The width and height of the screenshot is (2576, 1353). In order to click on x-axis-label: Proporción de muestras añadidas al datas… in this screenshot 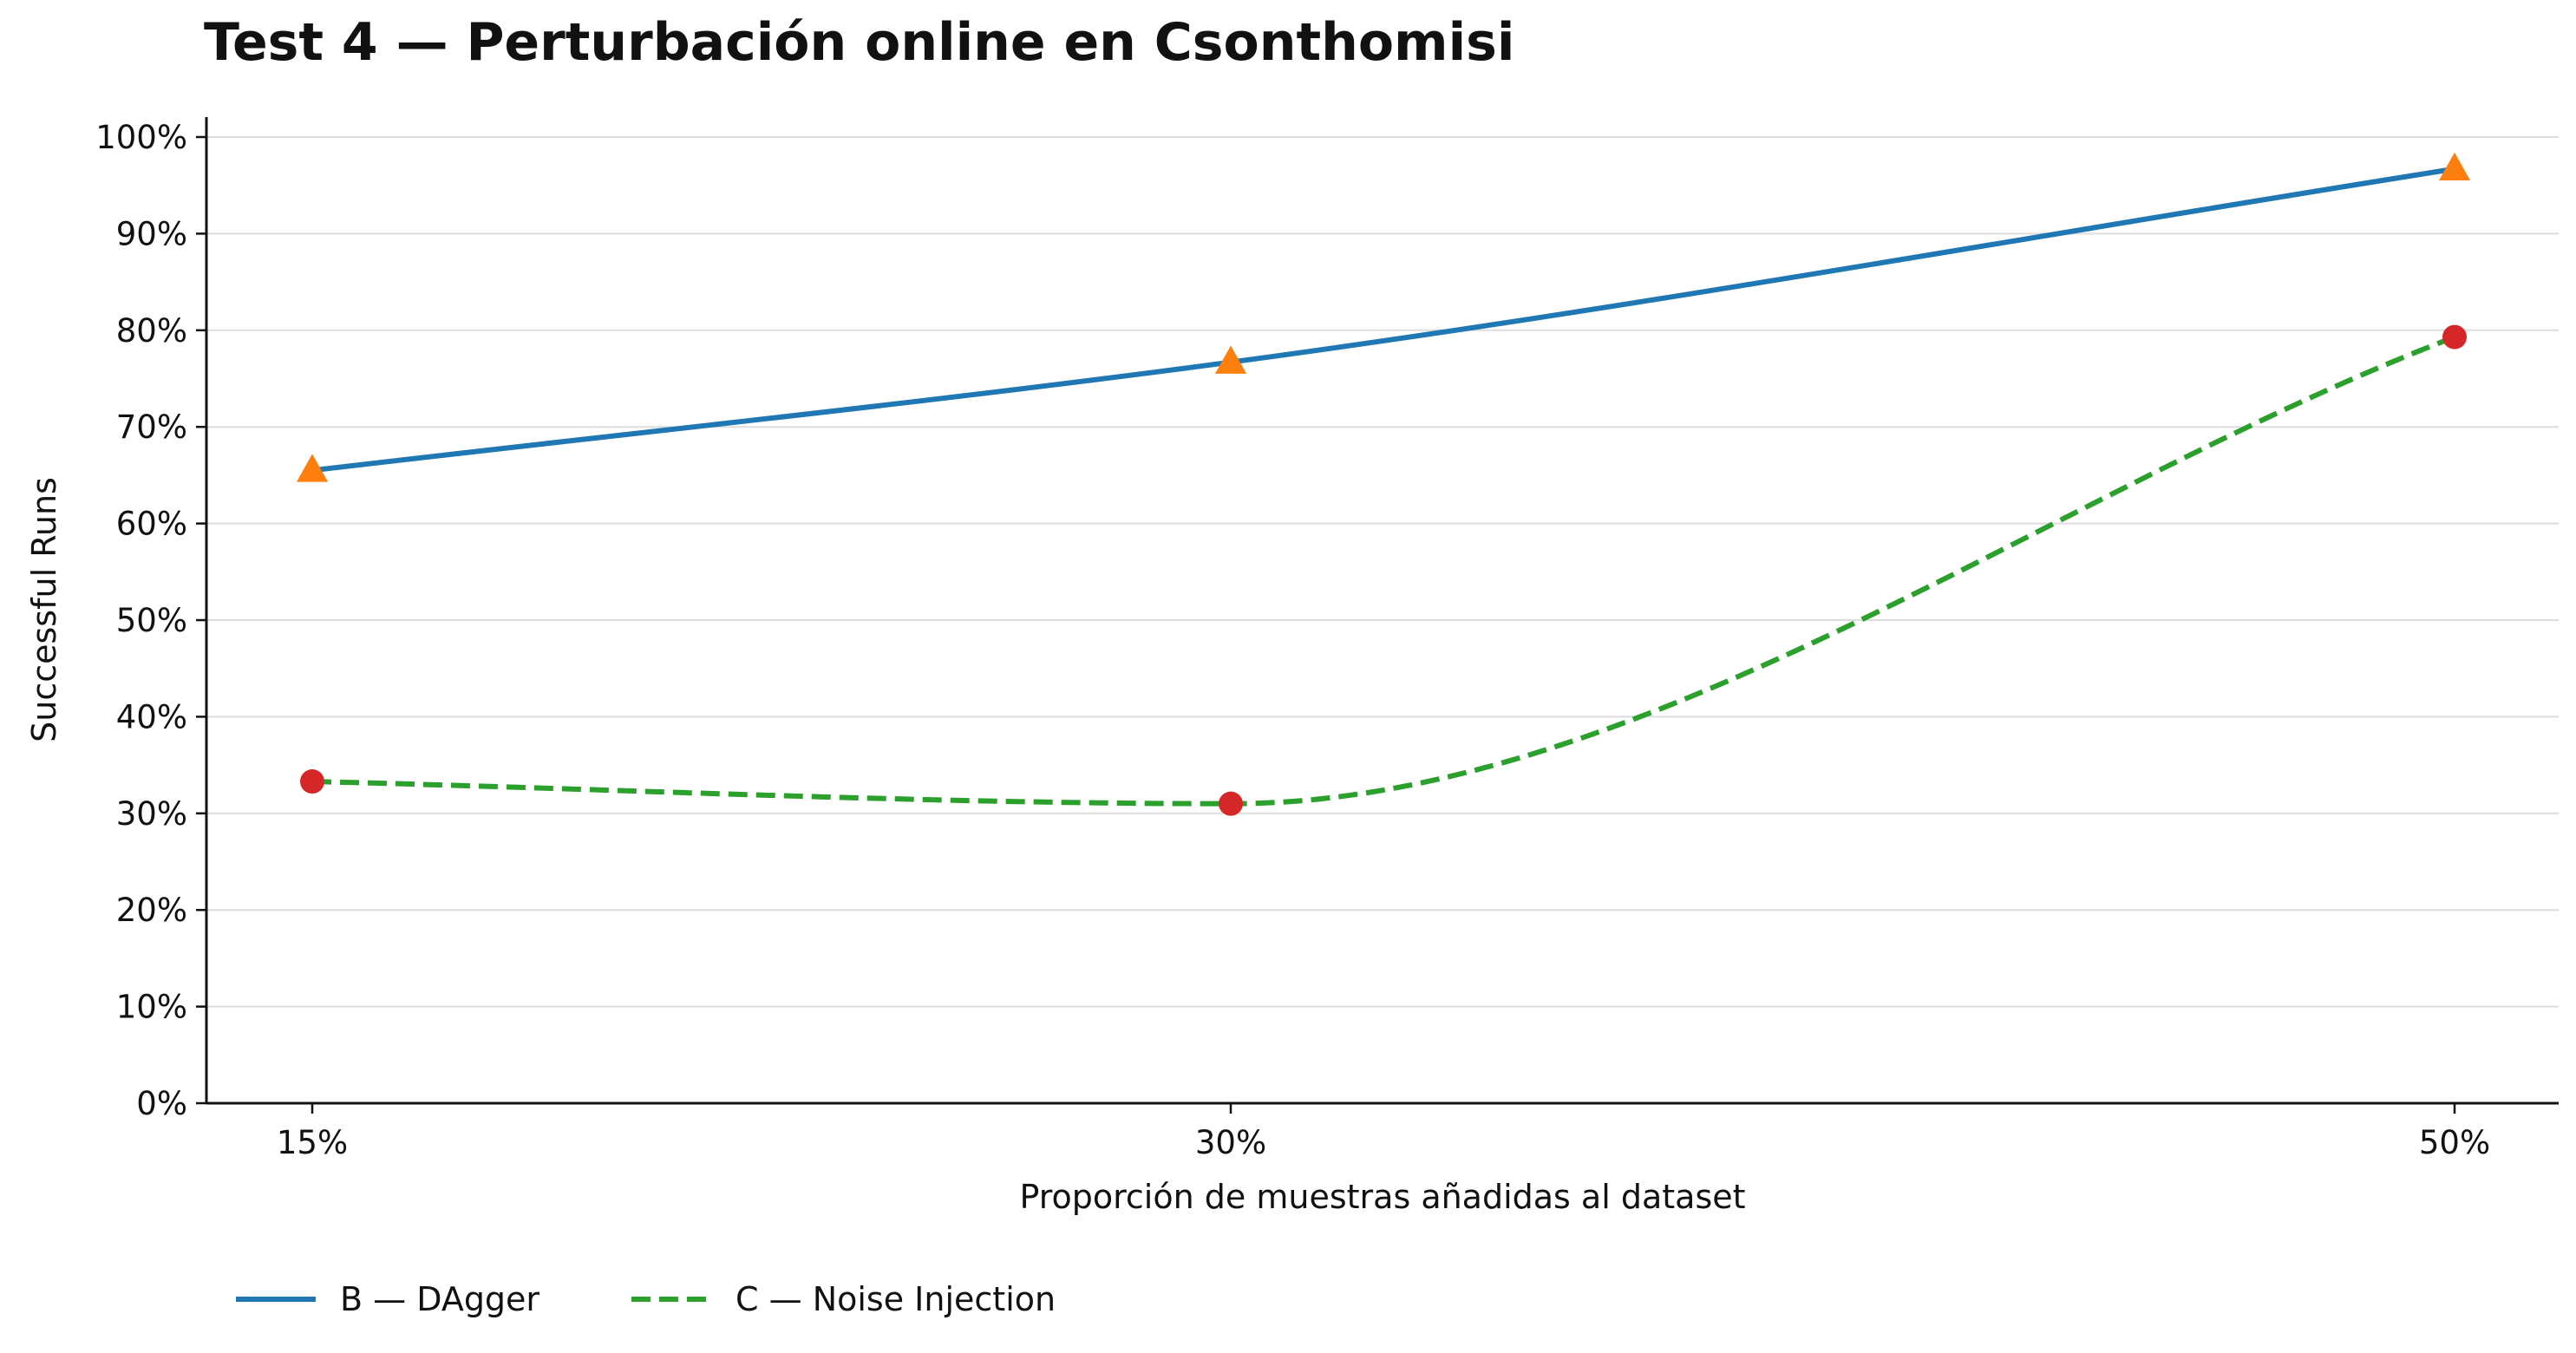, I will do `click(1382, 1197)`.